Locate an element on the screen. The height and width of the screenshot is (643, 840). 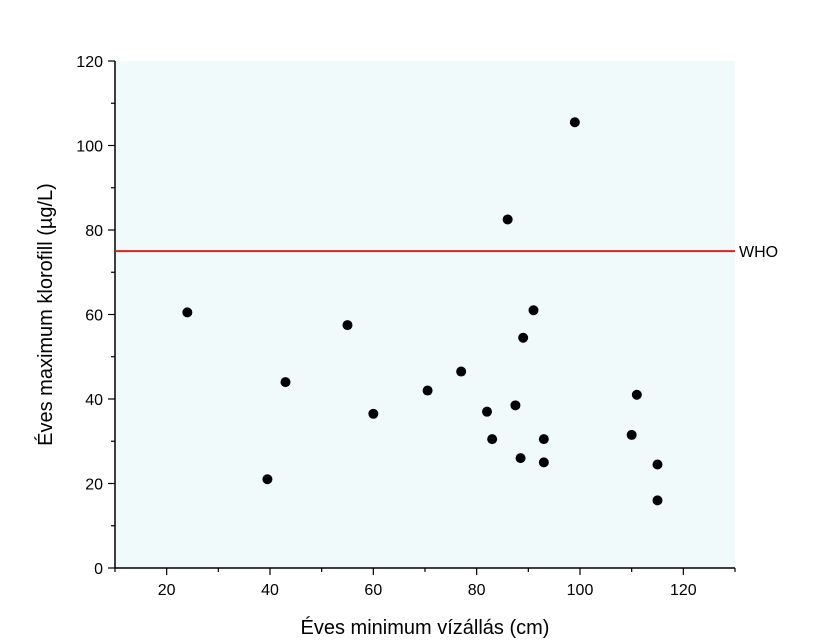
reference-line-group: WHO is located at coordinates (446, 252).